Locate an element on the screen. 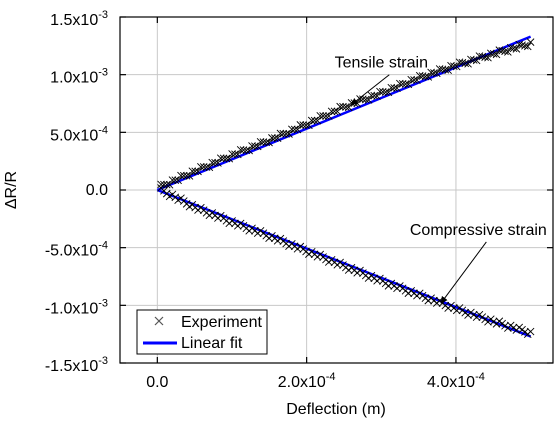 The height and width of the screenshot is (430, 555). y-tick-label: -1.5x10⁻³ is located at coordinates (76, 365).